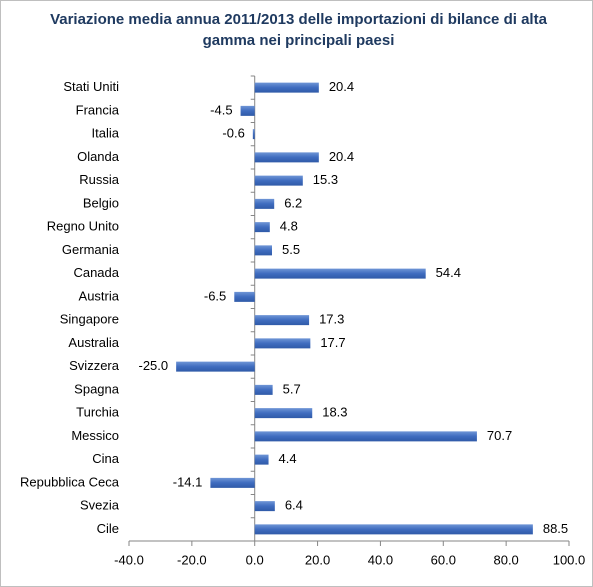  Describe the element at coordinates (101, 202) in the screenshot. I see `y-tick-label: Belgio` at that location.